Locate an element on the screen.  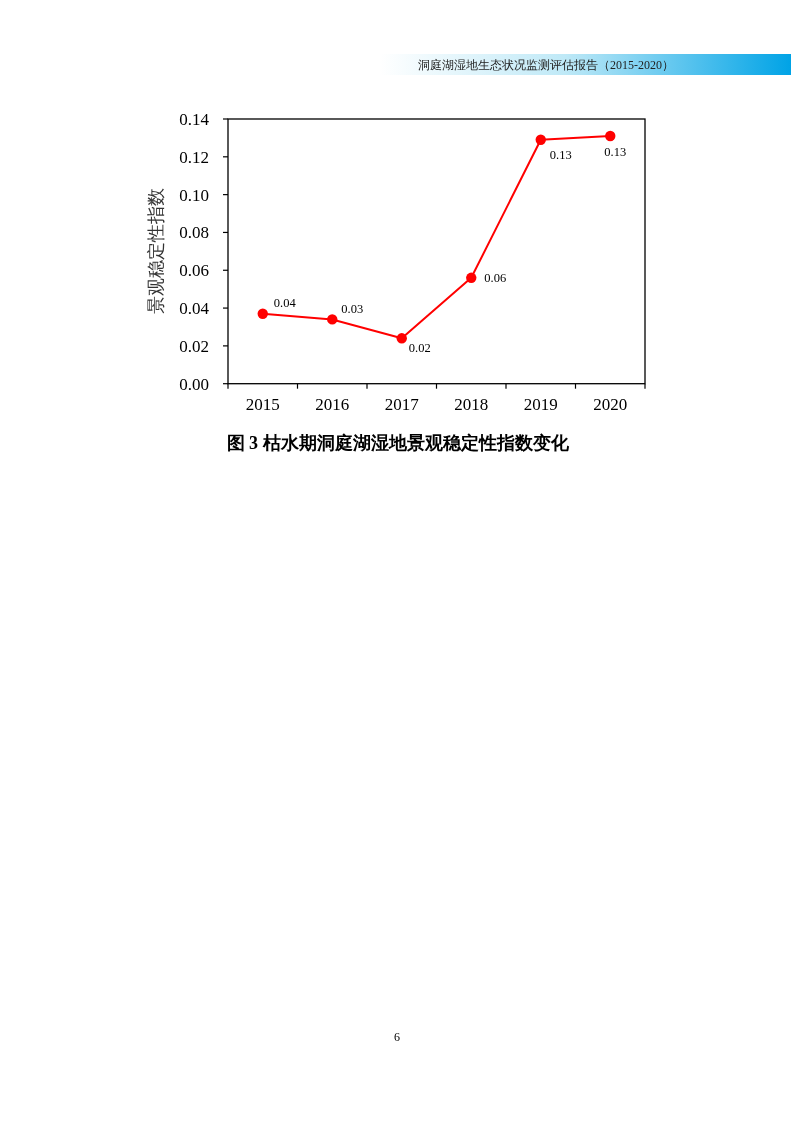
data-label: 0.04 is located at coordinates (285, 302).